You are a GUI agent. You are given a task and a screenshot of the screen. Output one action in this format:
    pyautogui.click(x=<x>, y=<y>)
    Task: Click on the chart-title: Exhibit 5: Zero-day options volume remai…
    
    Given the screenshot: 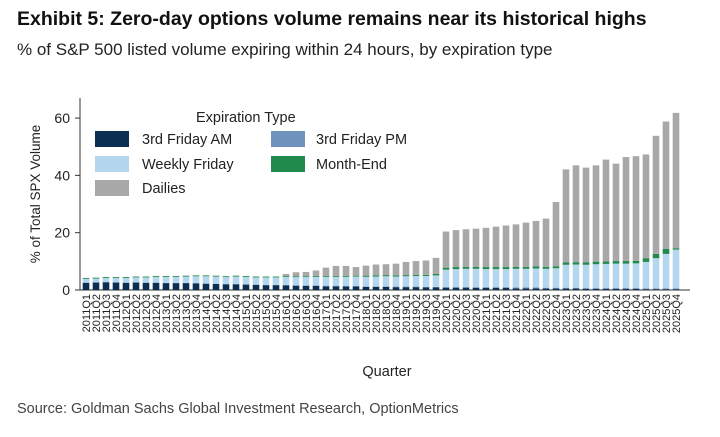 What is the action you would take?
    pyautogui.click(x=332, y=19)
    